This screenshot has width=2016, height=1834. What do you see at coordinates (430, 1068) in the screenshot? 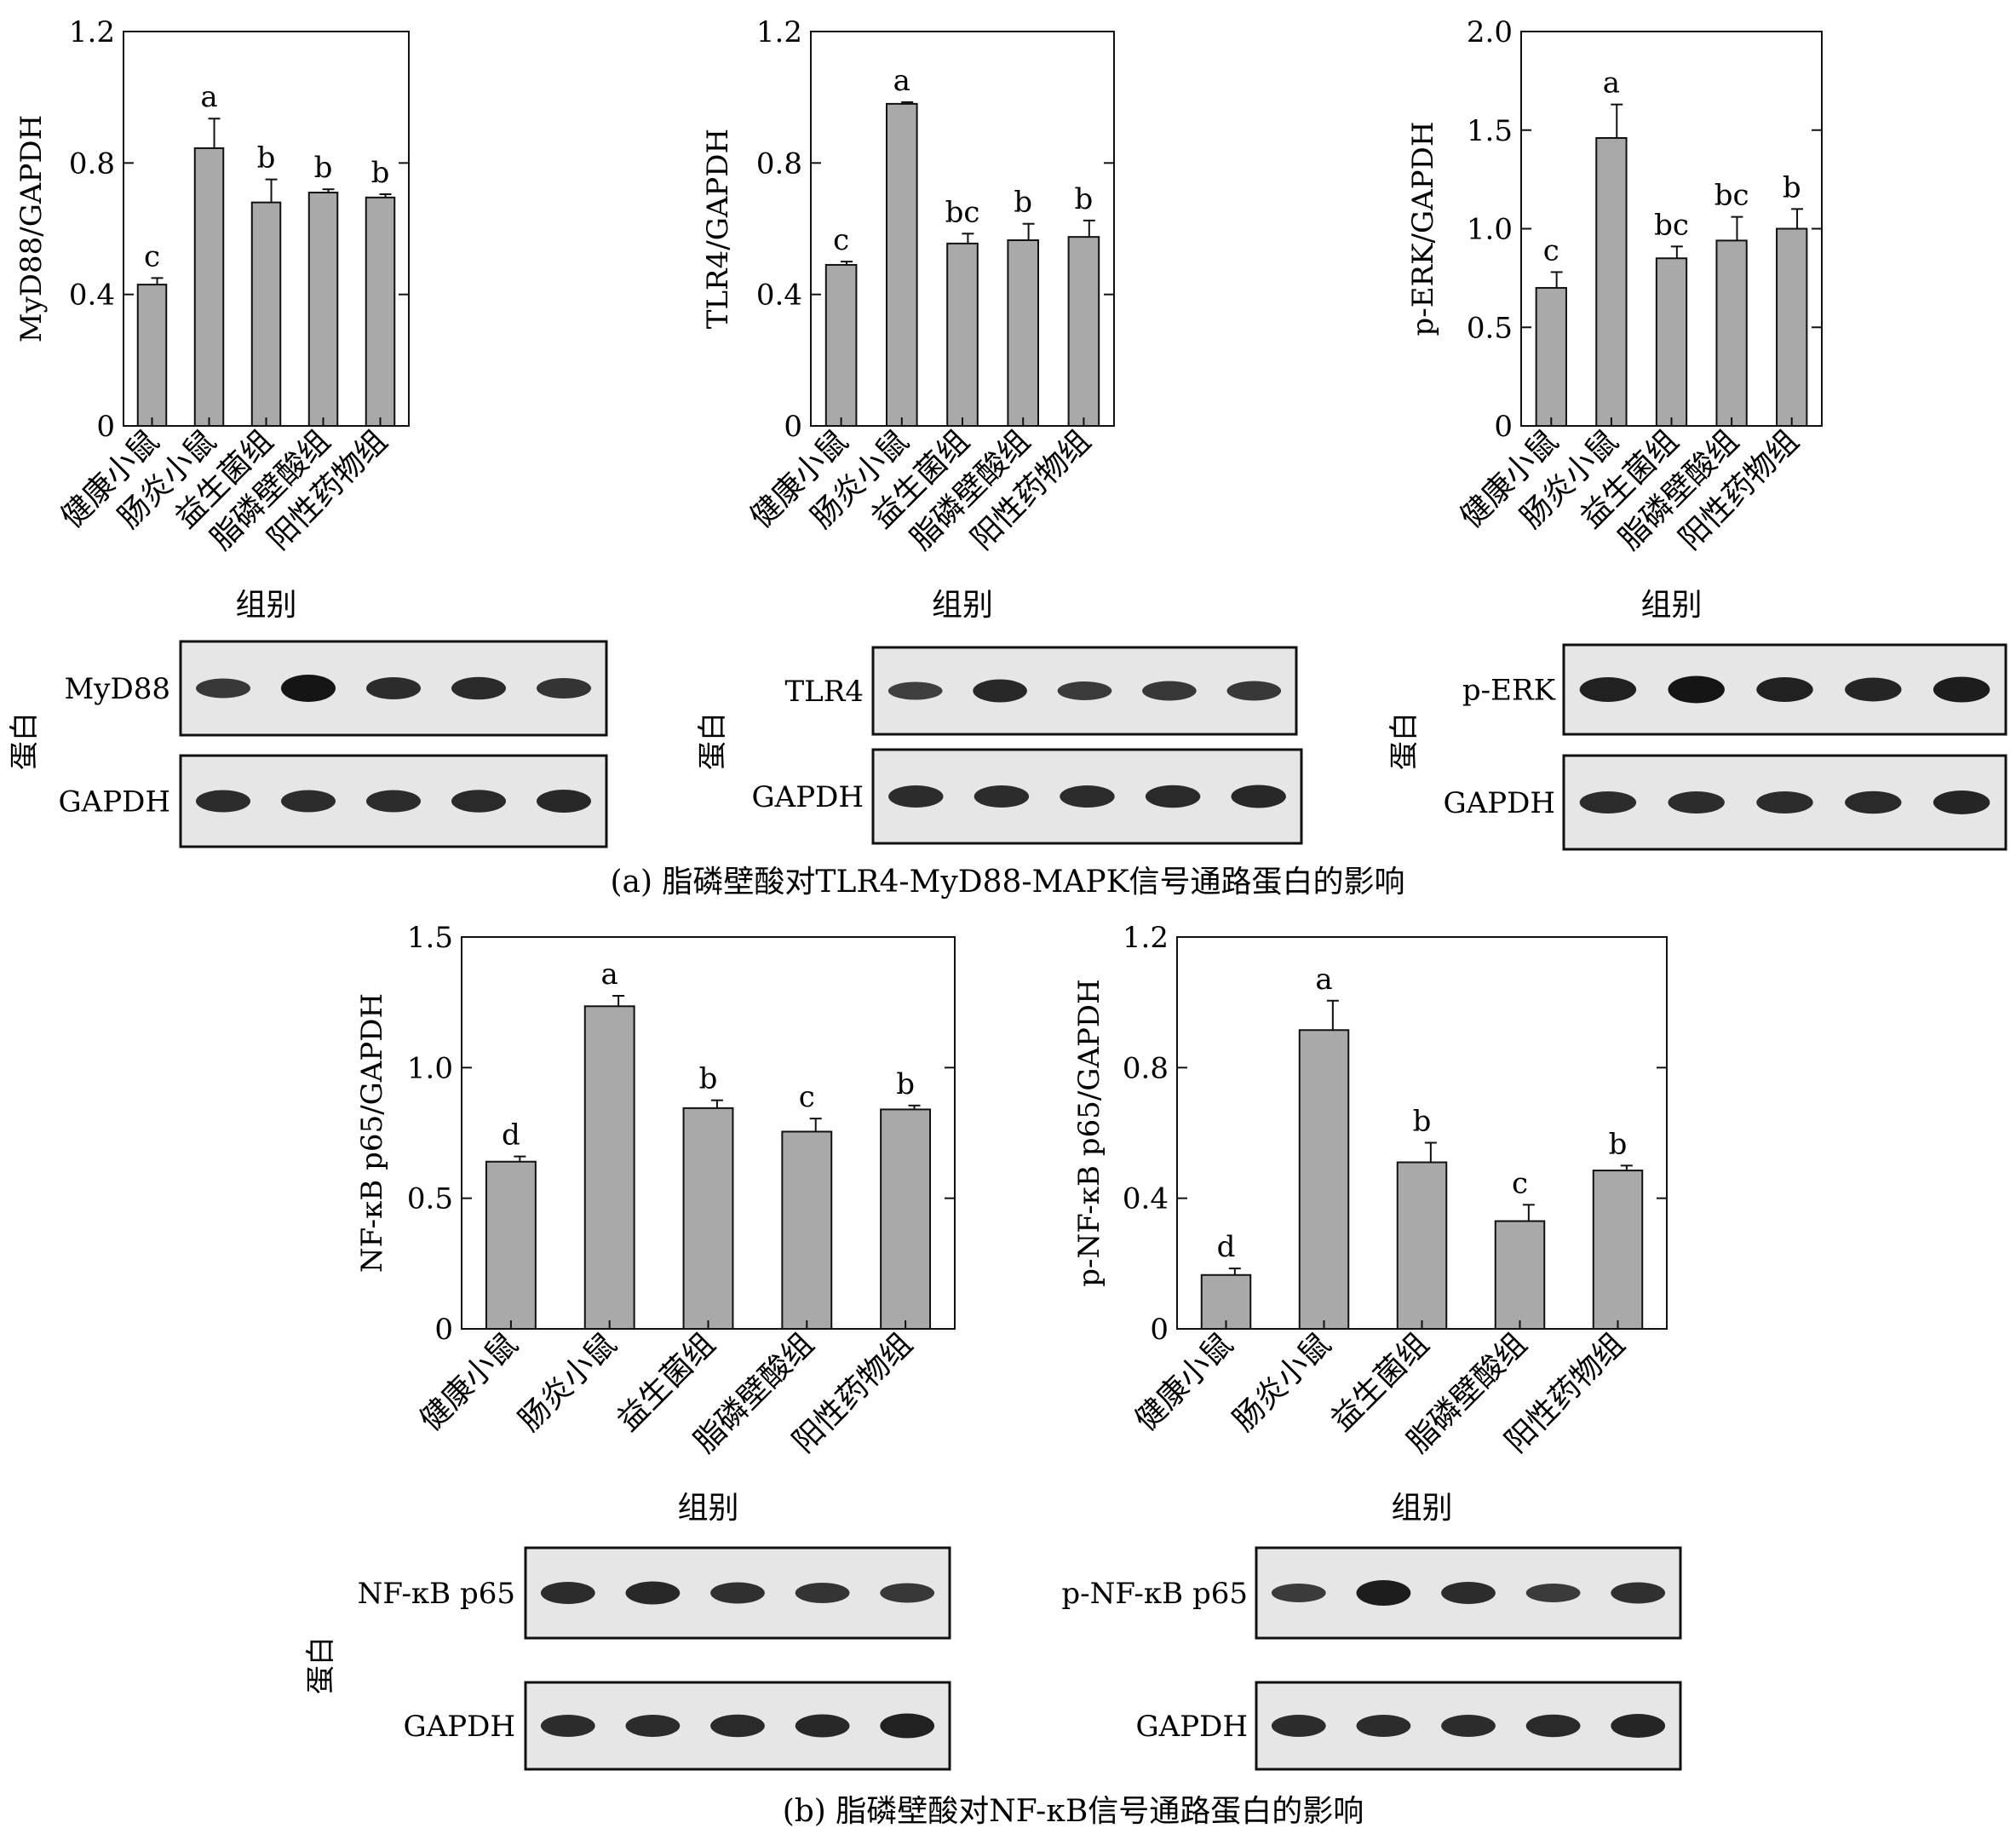
I see `y-tick-label: 1.0` at bounding box center [430, 1068].